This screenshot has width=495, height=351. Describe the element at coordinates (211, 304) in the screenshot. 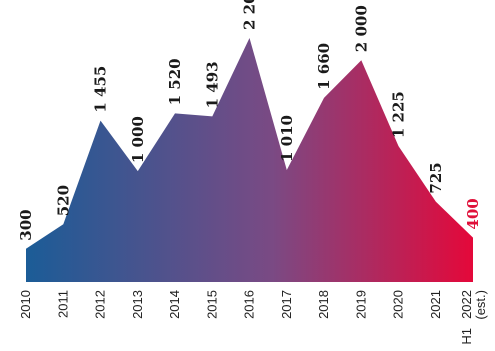

I see `tick-label-2015: 2015` at that location.